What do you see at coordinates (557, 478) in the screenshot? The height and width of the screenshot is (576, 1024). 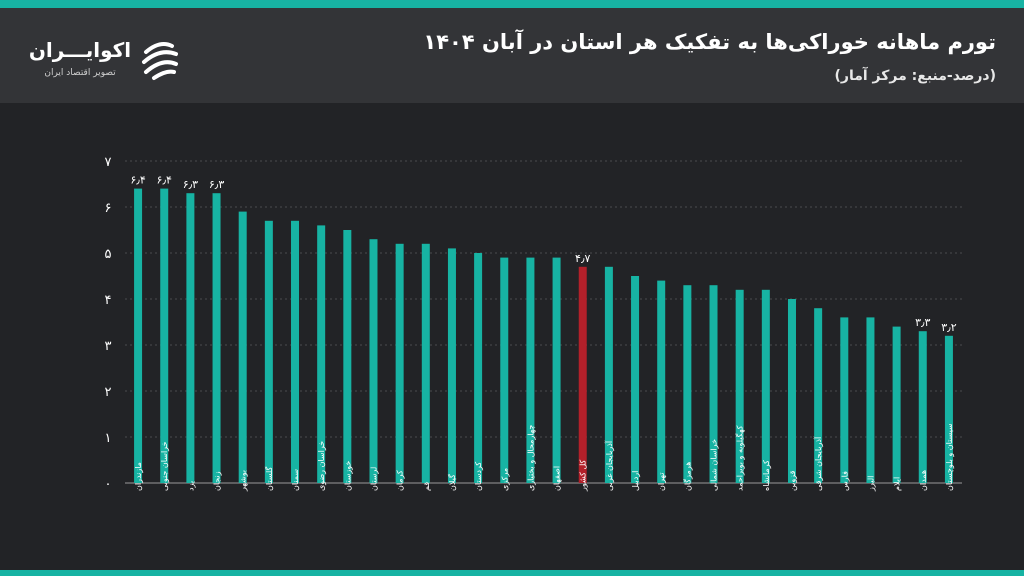 I see `x-tick-label: اصفهان` at bounding box center [557, 478].